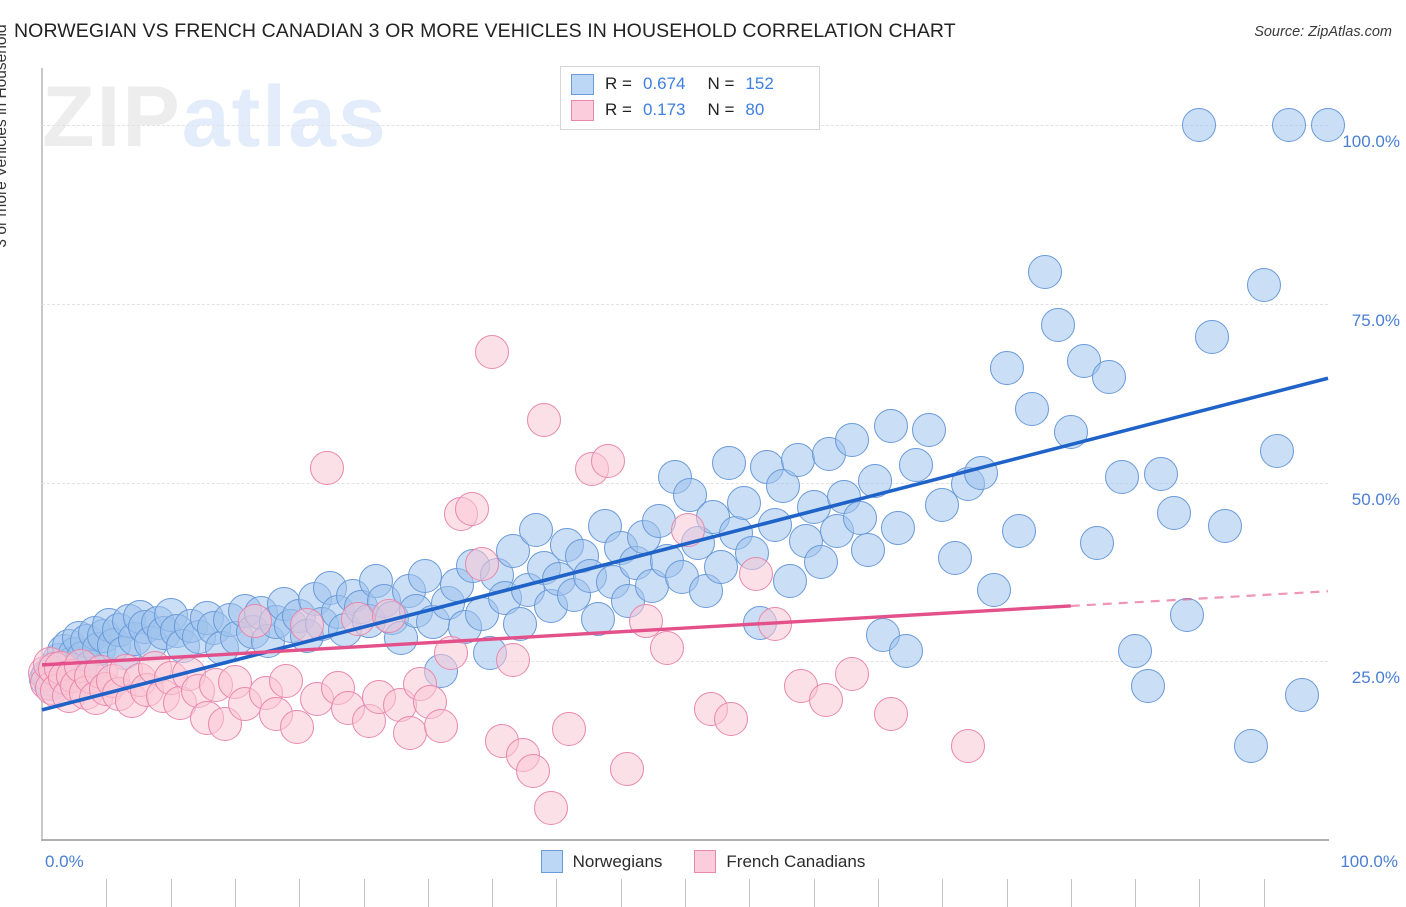  What do you see at coordinates (705, 861) in the screenshot?
I see `legend-swatch-french-canadians` at bounding box center [705, 861].